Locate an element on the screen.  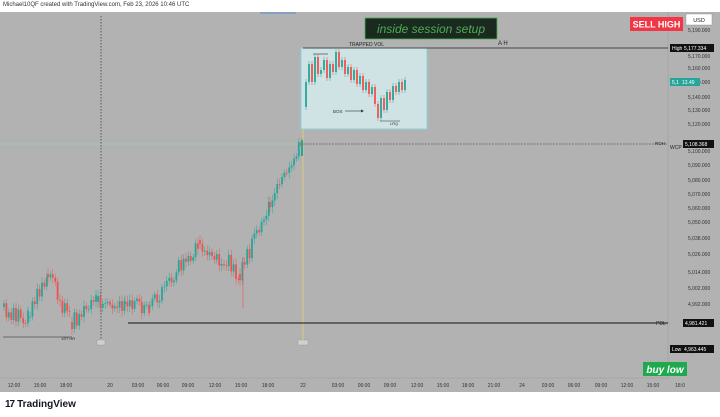
buy-low-label: buy low is located at coordinates (665, 370).